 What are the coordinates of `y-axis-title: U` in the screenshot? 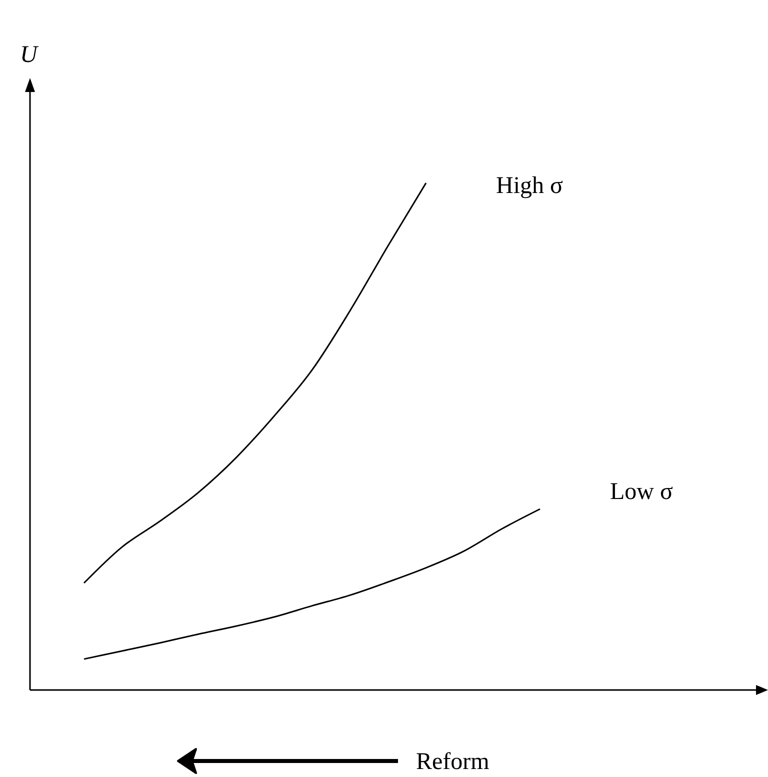 It's located at (29, 55).